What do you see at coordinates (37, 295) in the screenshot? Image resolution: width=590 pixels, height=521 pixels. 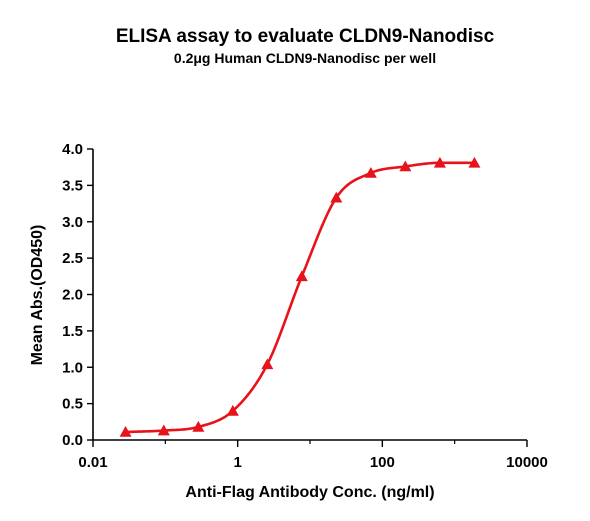 I see `y-axis-label: Mean Abs.(OD450)` at bounding box center [37, 295].